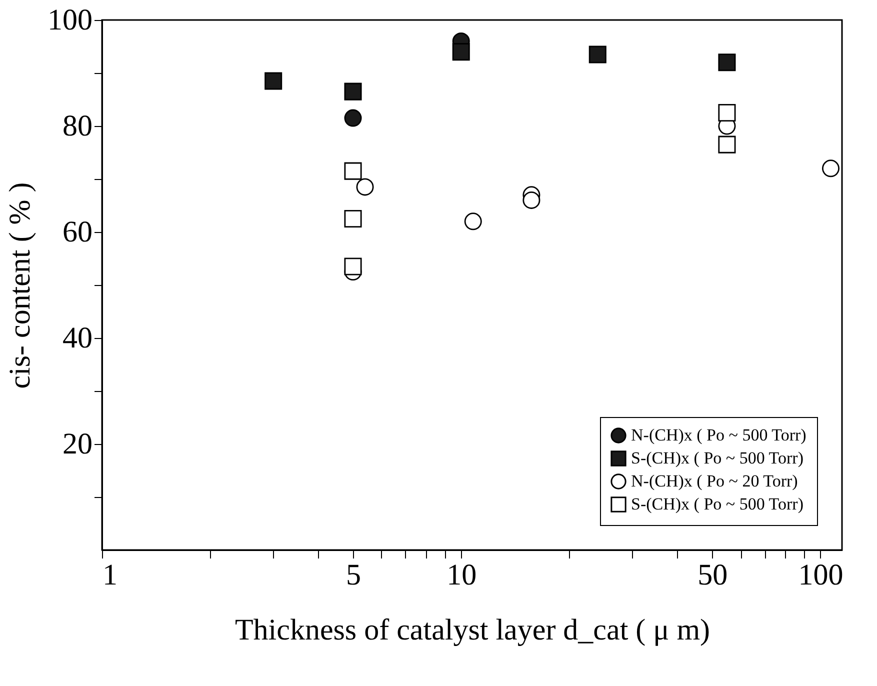 This screenshot has width=877, height=686. I want to click on y-tick-label: 40, so click(77, 338).